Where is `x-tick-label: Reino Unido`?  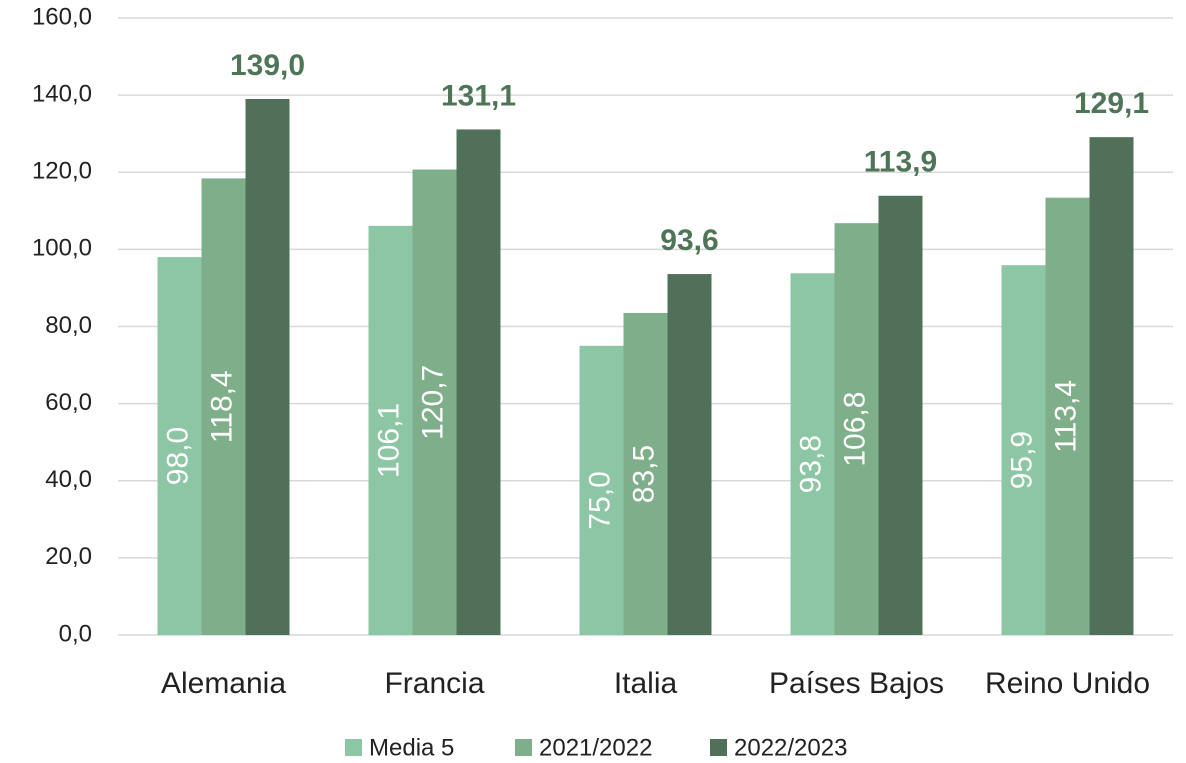
x-tick-label: Reino Unido is located at coordinates (1067, 683).